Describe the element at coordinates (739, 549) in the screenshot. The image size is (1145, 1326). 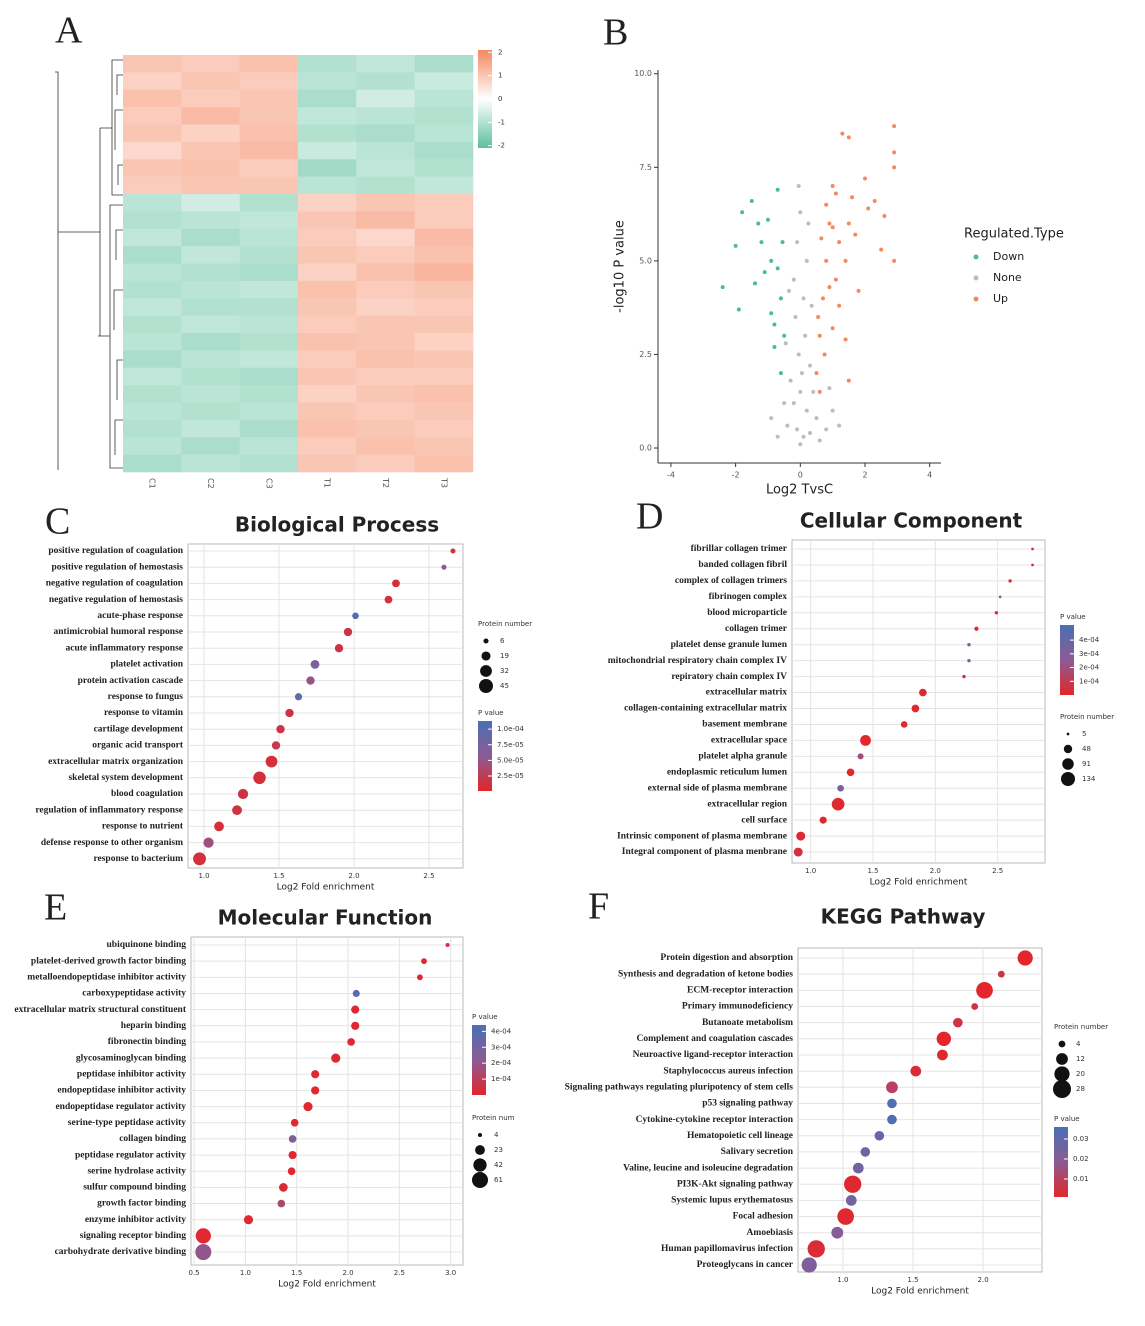
I see `category-label: fibrillar collagen trimer` at that location.